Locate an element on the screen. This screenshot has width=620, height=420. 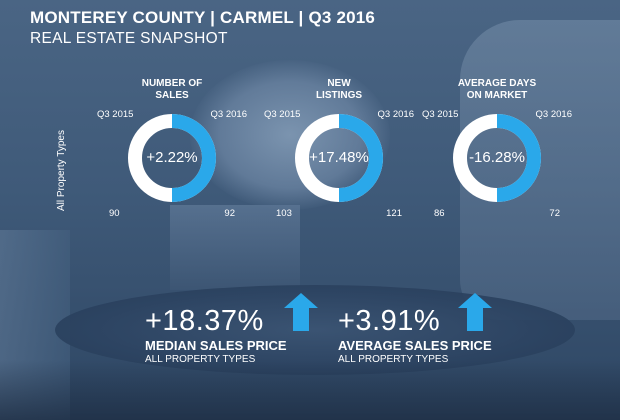
metric-heading: NEW LISTINGS is located at coordinates (339, 90).